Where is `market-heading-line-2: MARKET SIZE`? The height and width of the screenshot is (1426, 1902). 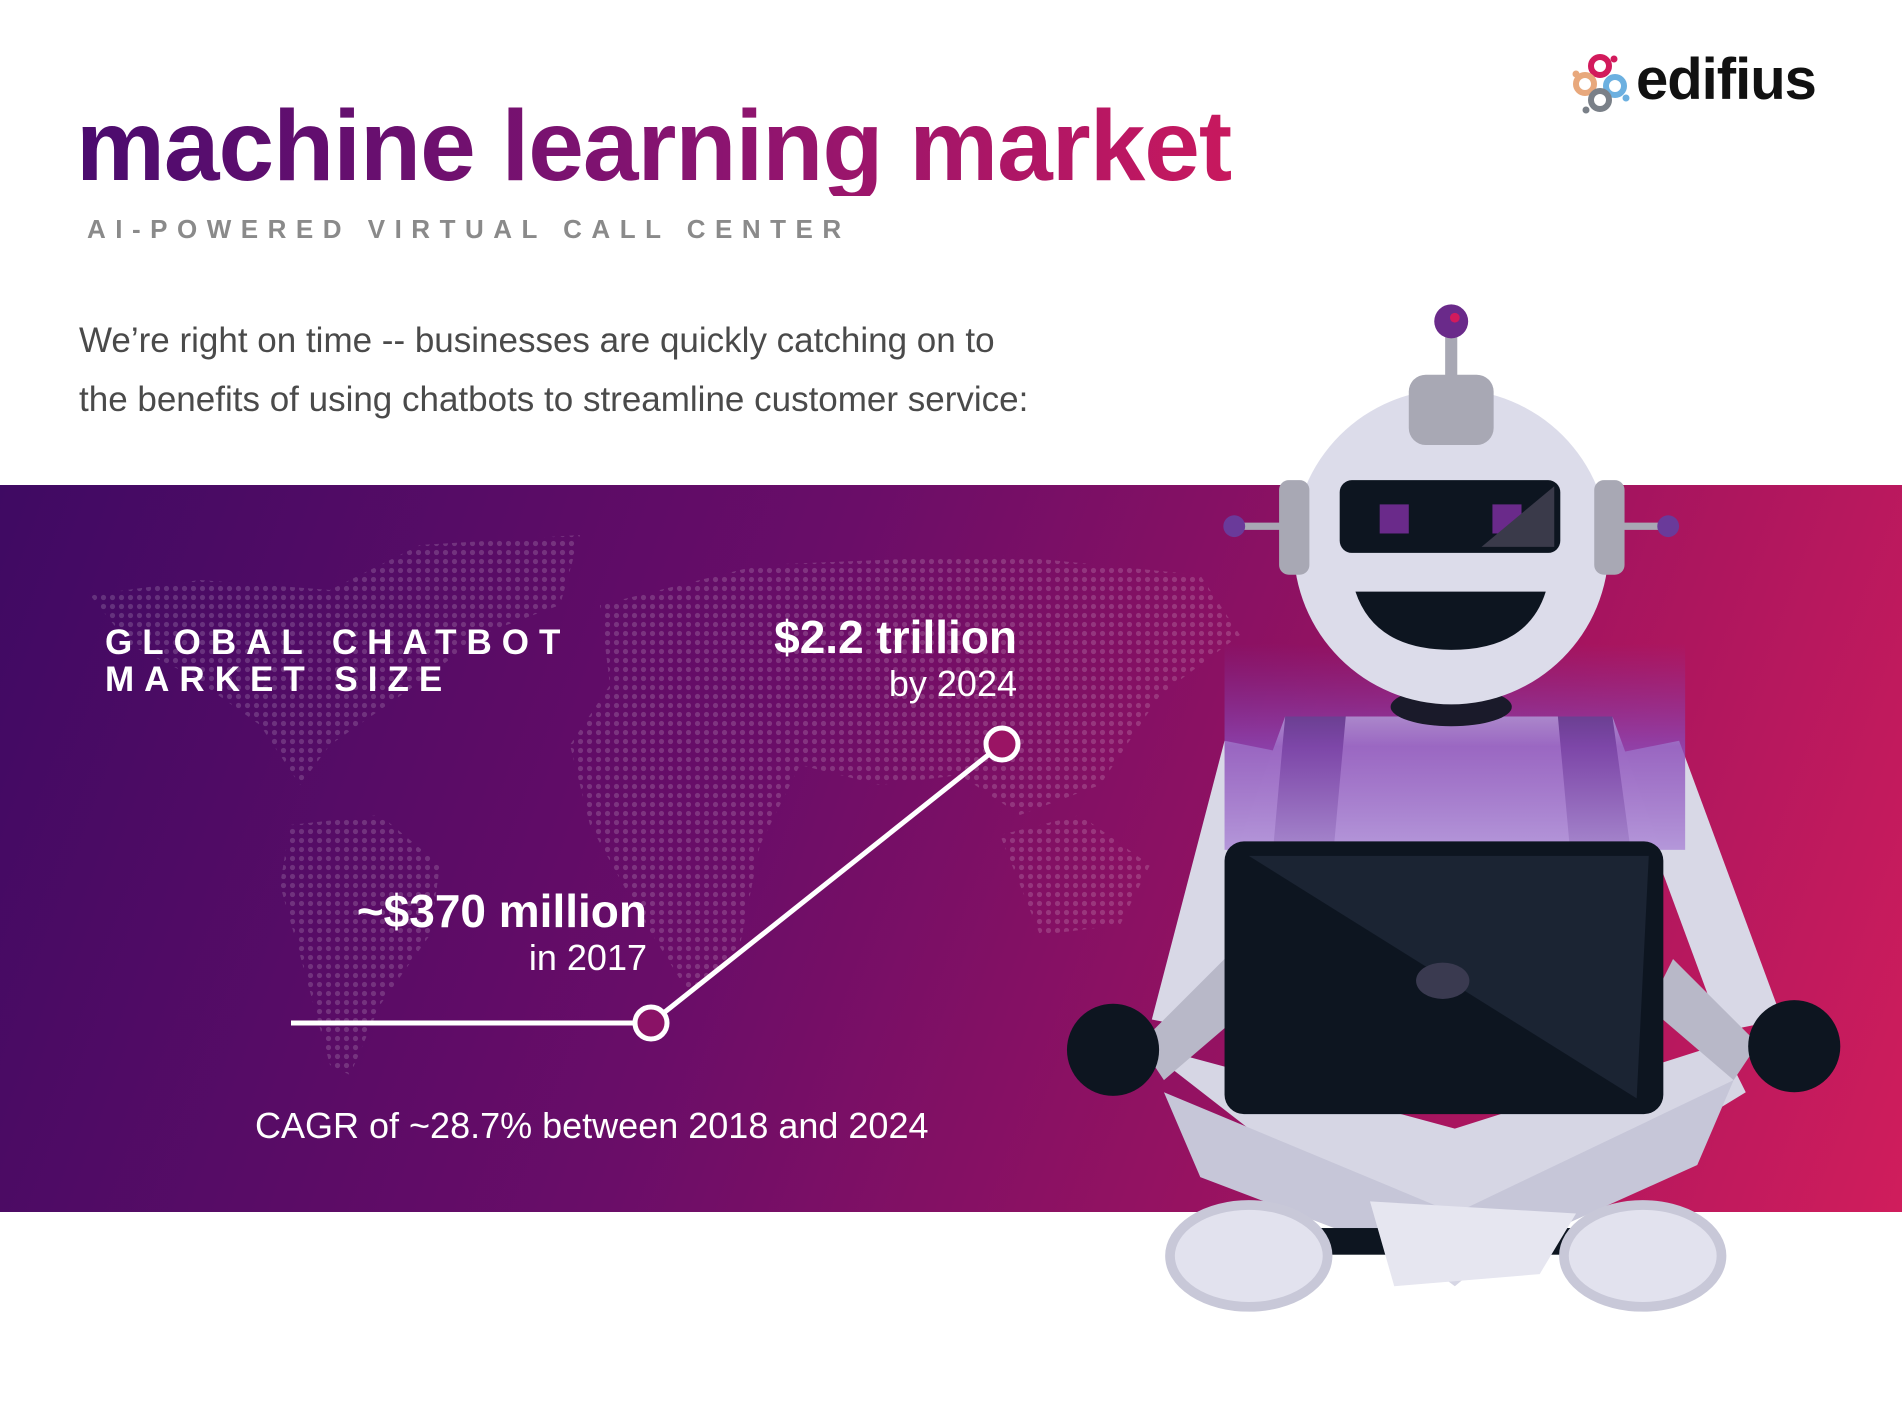 market-heading-line-2: MARKET SIZE is located at coordinates (279, 679).